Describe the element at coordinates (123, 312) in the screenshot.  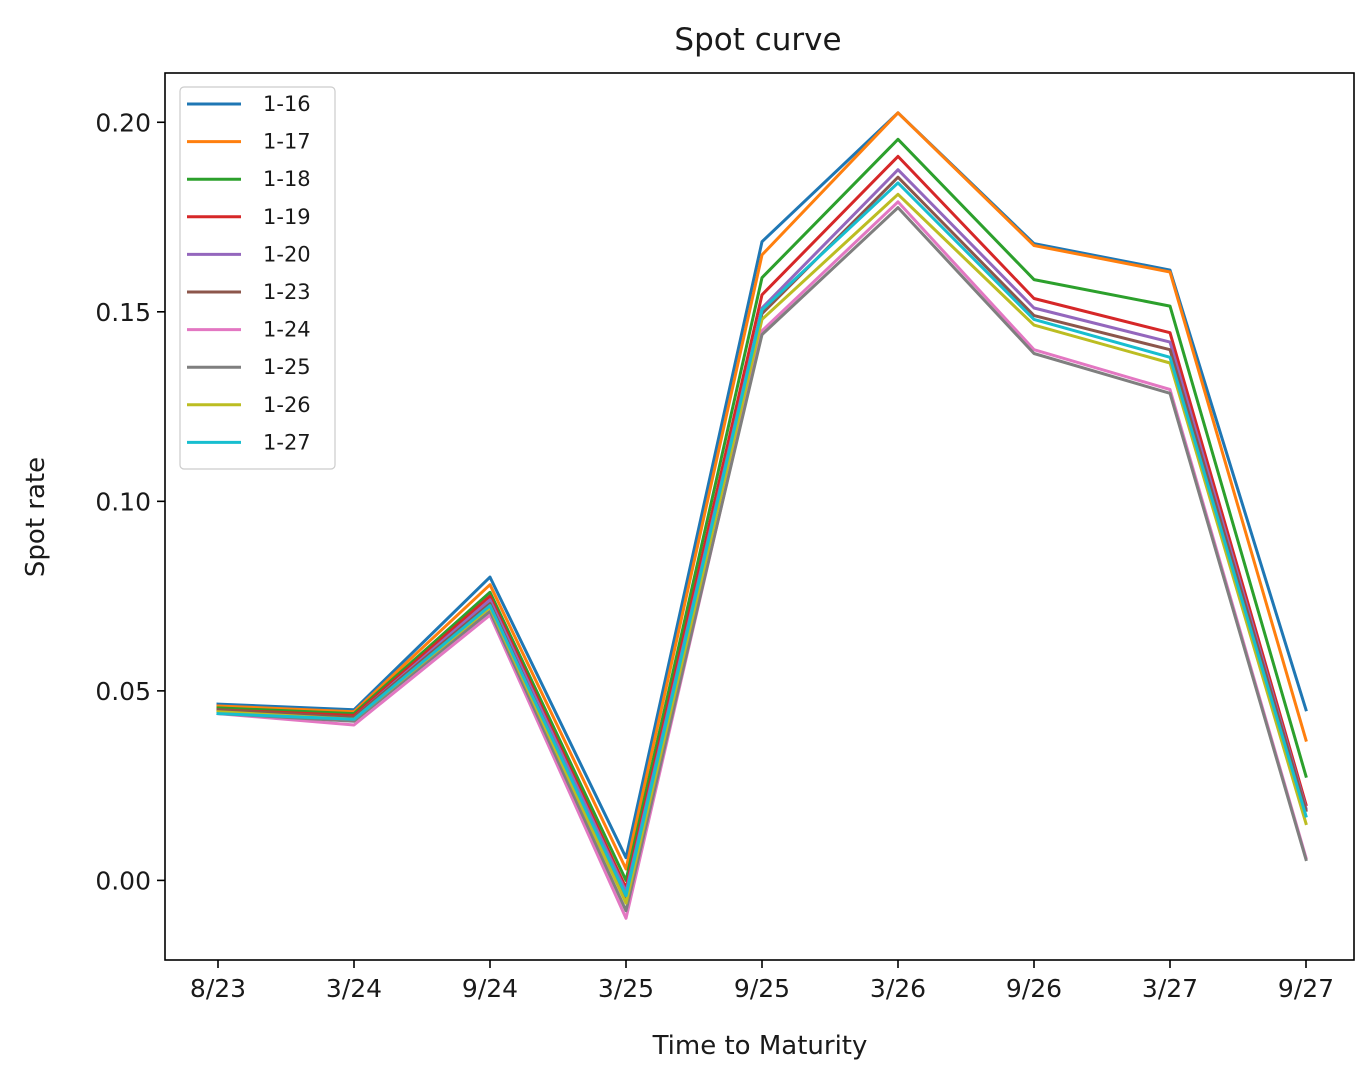
I see `y-tick-label: 0.15` at that location.